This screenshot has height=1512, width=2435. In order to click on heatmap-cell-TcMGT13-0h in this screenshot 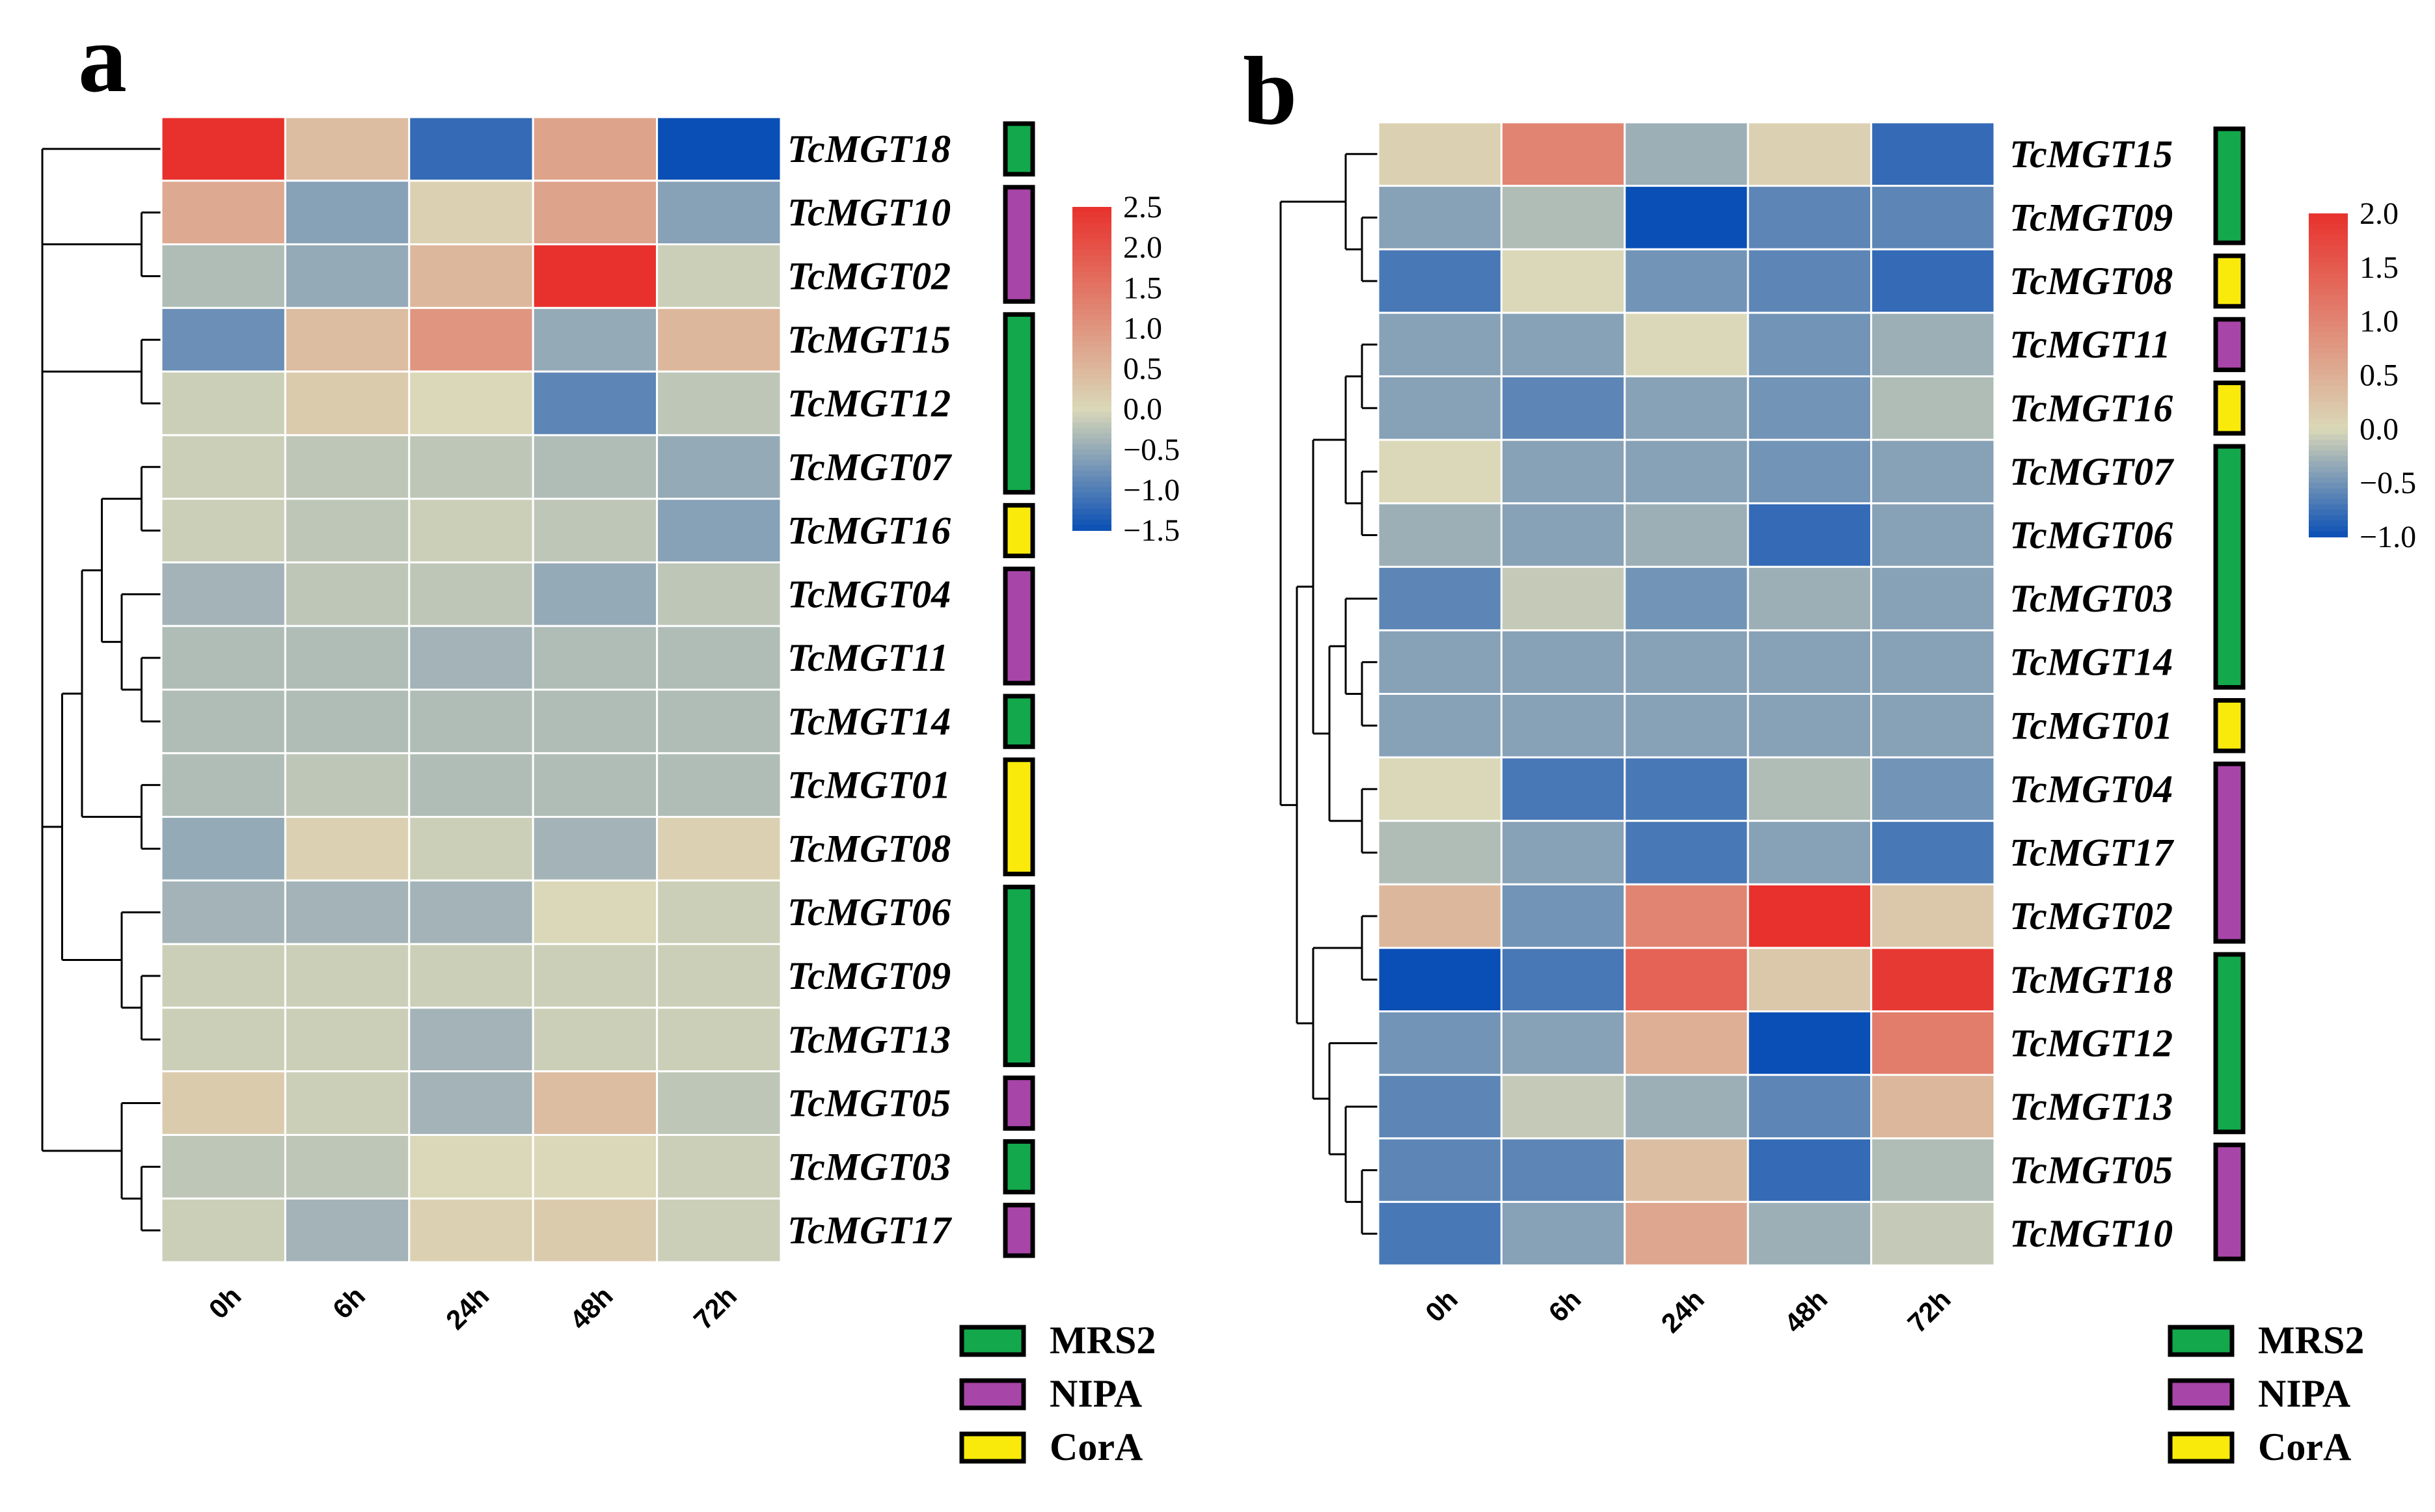, I will do `click(1440, 1106)`.